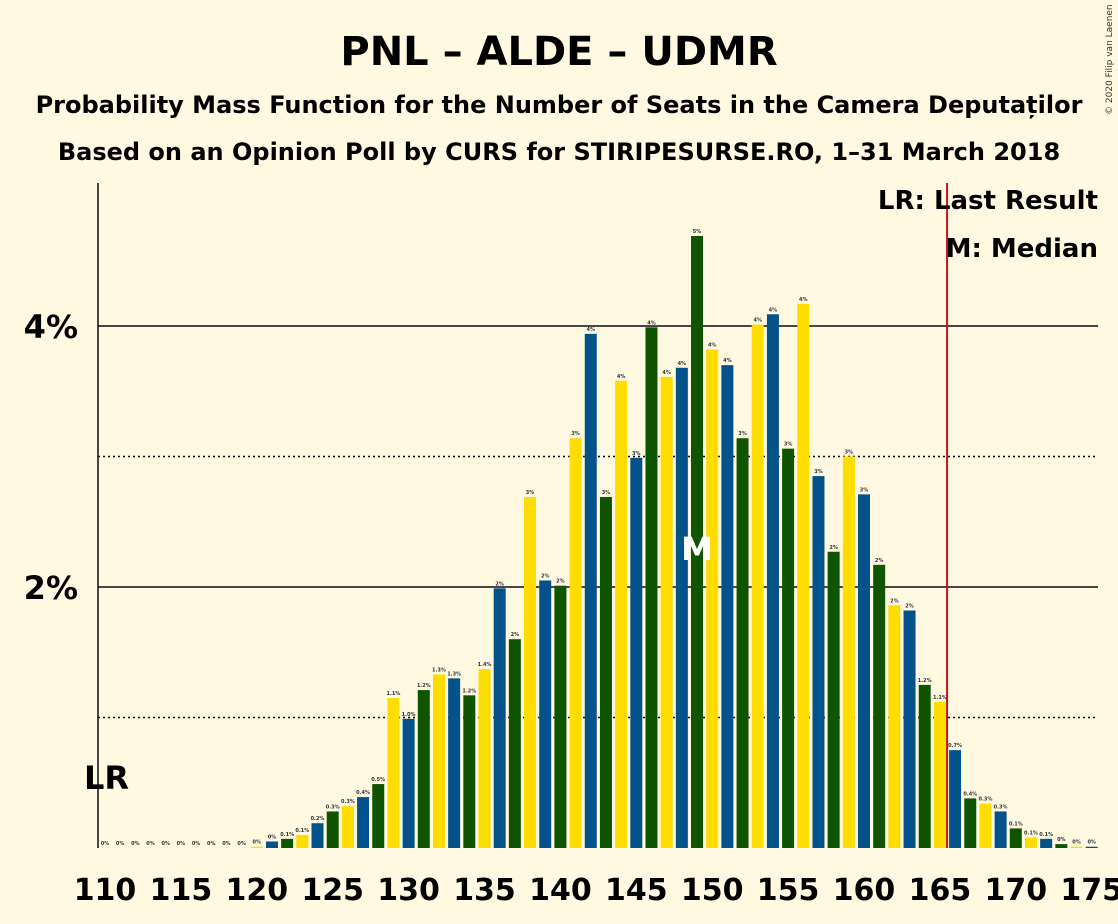  I want to click on bar-label-143: 3%, so click(606, 493).